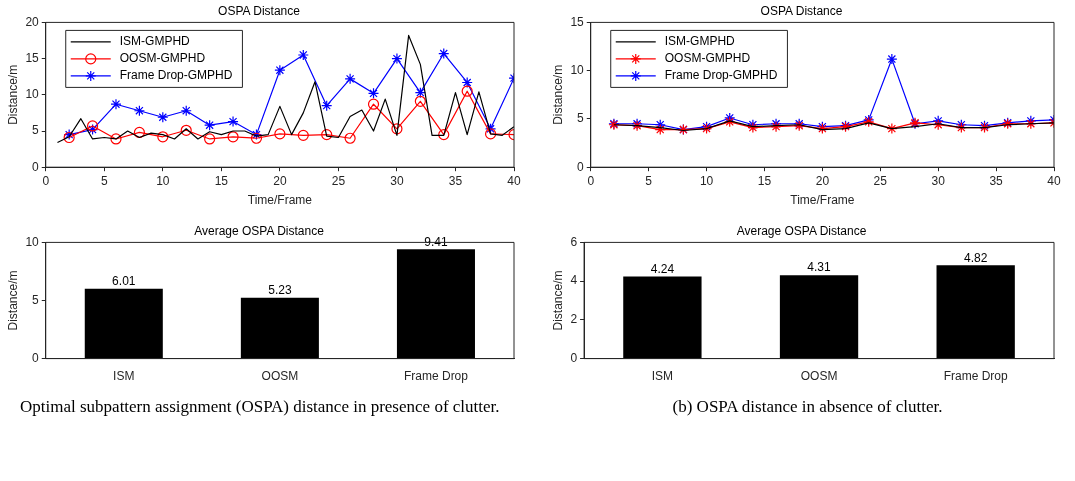 The height and width of the screenshot is (481, 1075). I want to click on y-tick-label: 20, so click(32, 21).